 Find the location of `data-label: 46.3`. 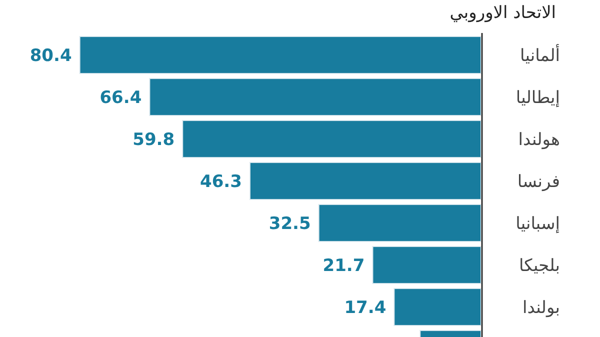

data-label: 46.3 is located at coordinates (221, 182).